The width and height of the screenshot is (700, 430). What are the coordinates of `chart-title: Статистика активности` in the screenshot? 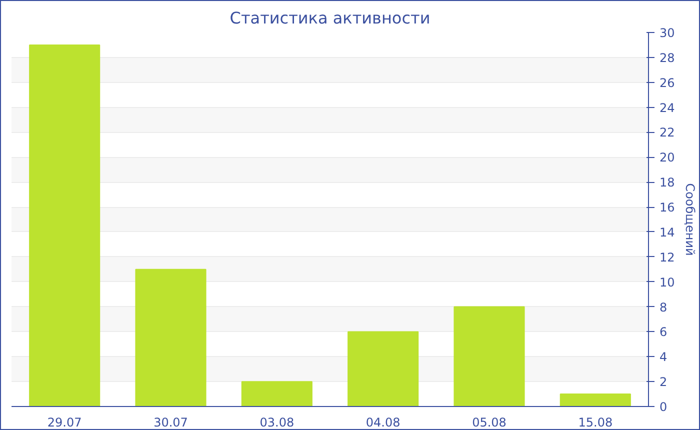 It's located at (330, 18).